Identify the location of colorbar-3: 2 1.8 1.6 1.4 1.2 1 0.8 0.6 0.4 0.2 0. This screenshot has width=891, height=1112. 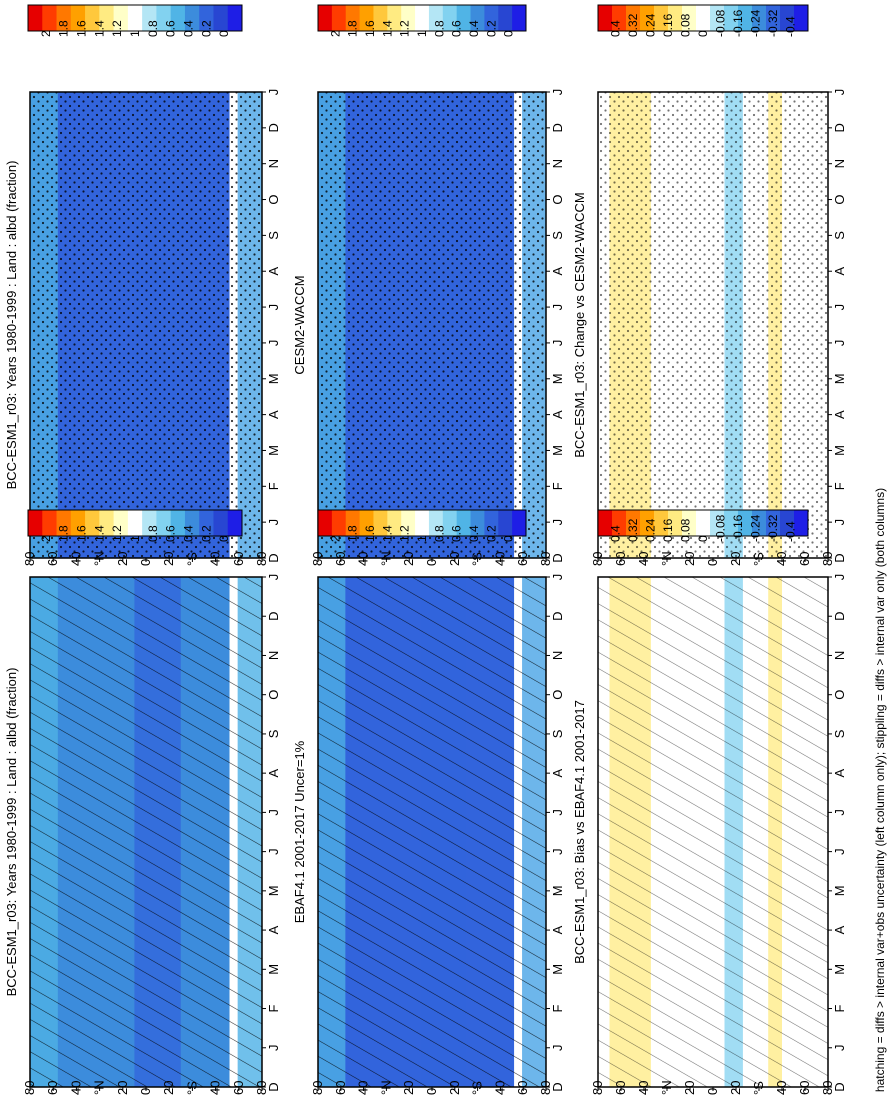
(422, 525).